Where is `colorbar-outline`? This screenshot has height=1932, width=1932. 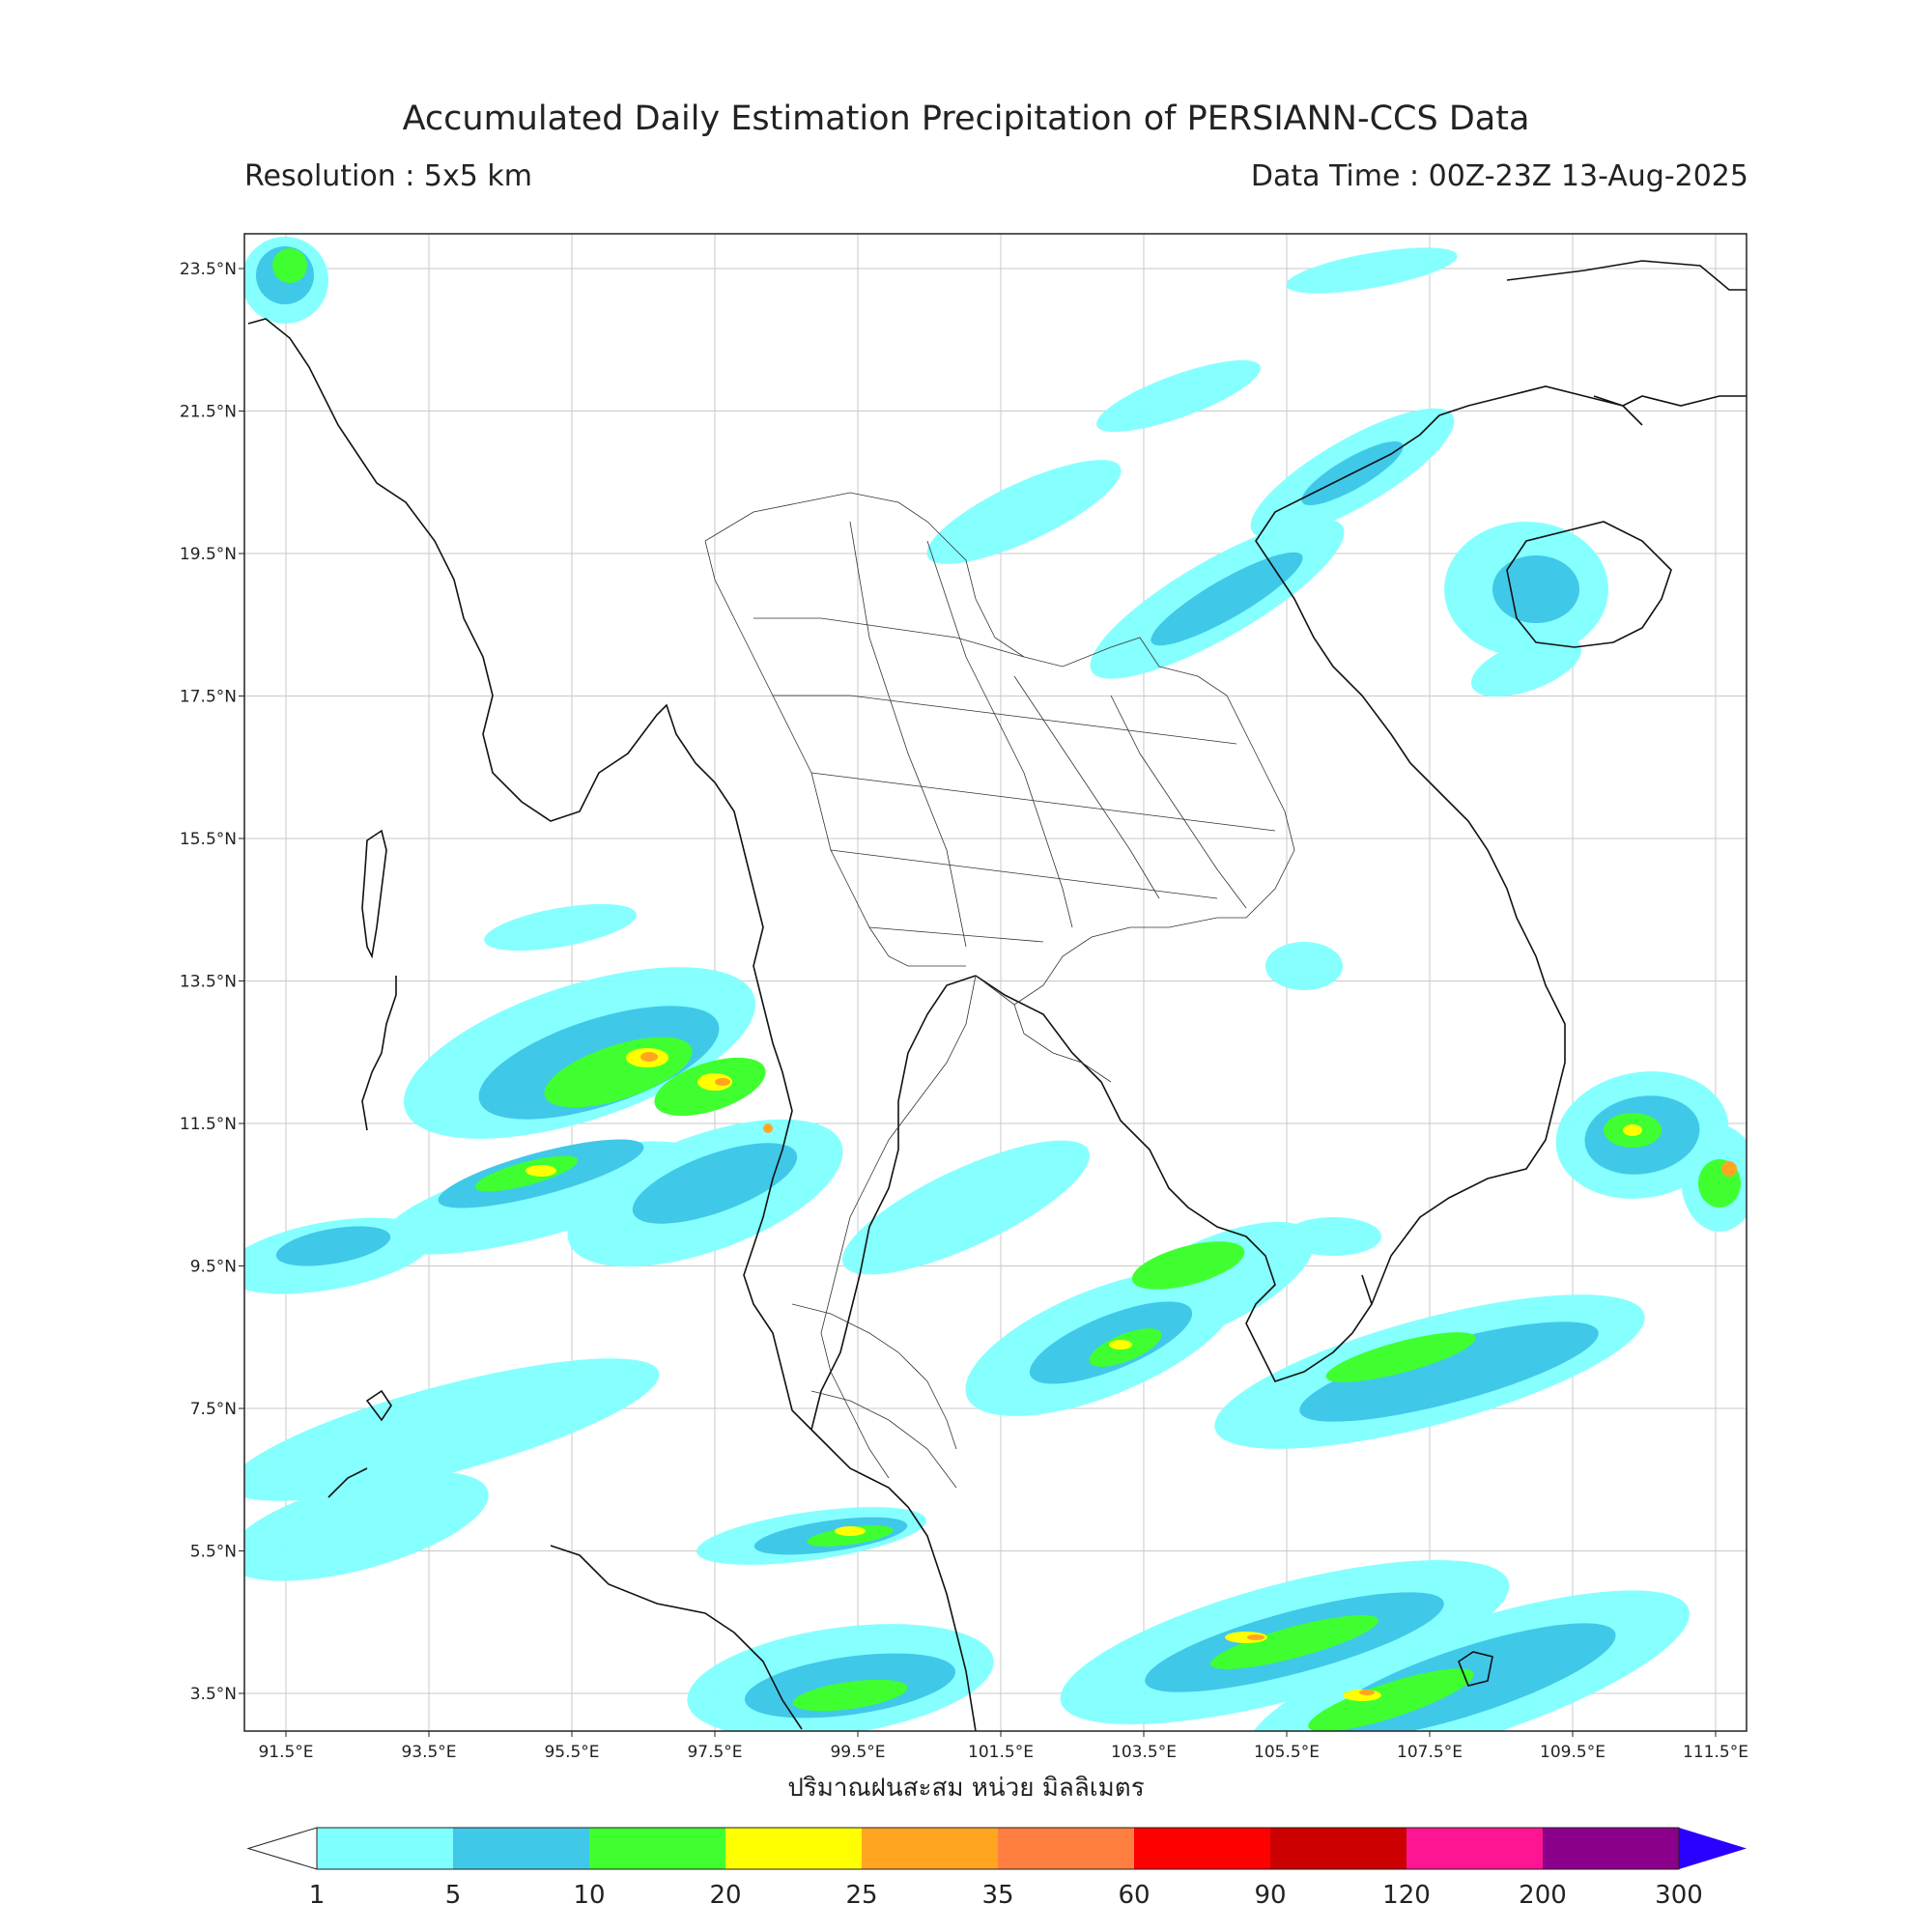
colorbar-outline is located at coordinates (998, 1848).